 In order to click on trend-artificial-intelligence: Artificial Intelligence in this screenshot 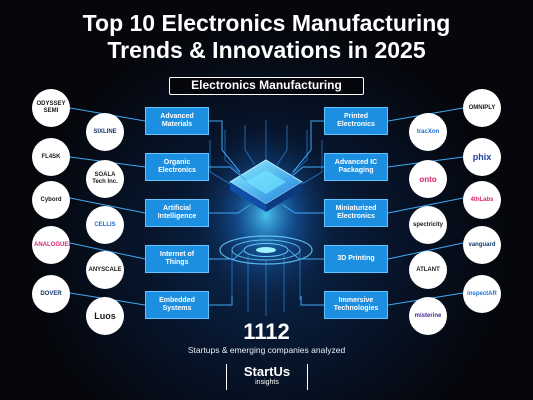, I will do `click(177, 213)`.